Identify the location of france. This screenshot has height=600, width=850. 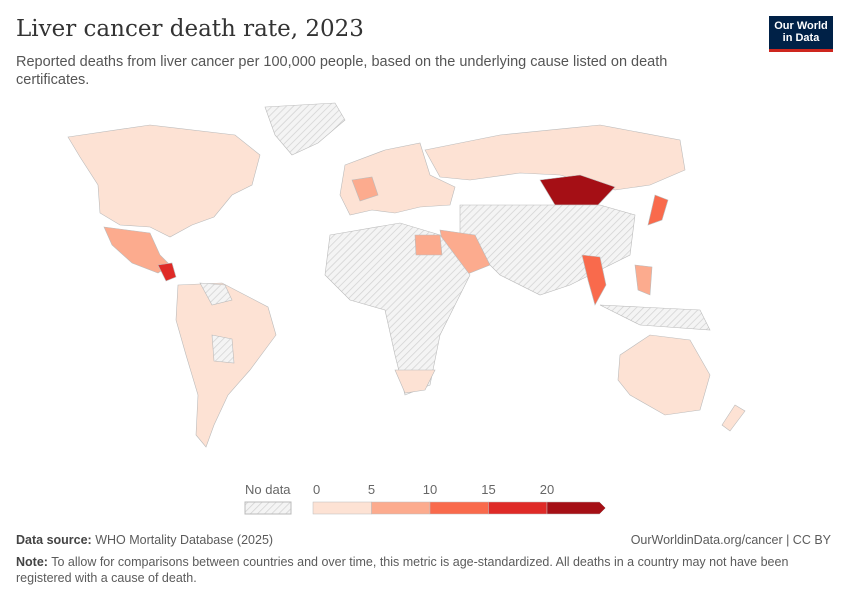
(365, 189).